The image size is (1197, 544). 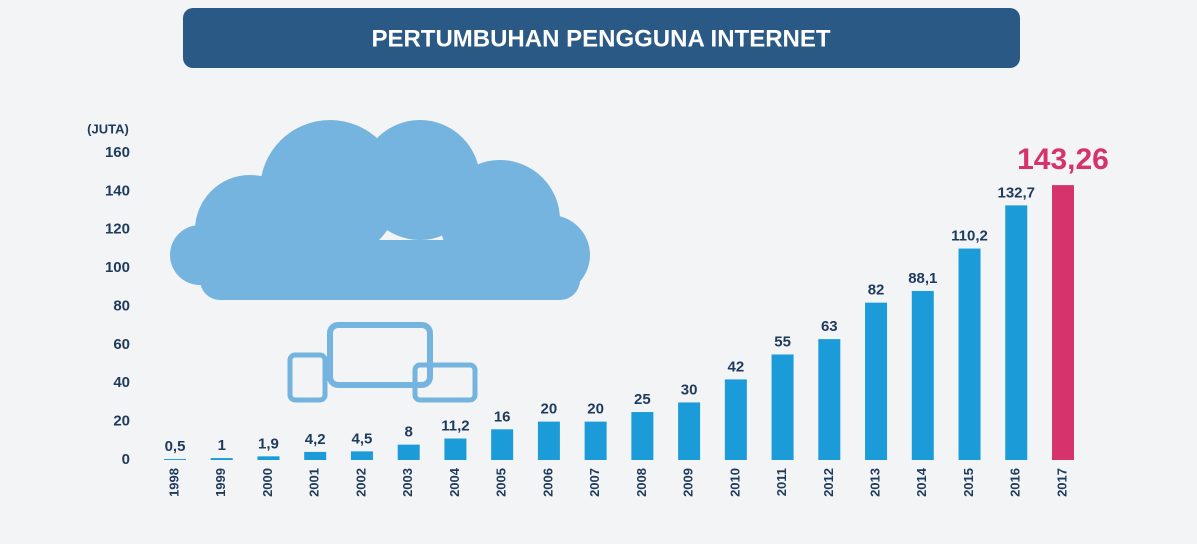 I want to click on y-tick-label: 160, so click(x=117, y=152).